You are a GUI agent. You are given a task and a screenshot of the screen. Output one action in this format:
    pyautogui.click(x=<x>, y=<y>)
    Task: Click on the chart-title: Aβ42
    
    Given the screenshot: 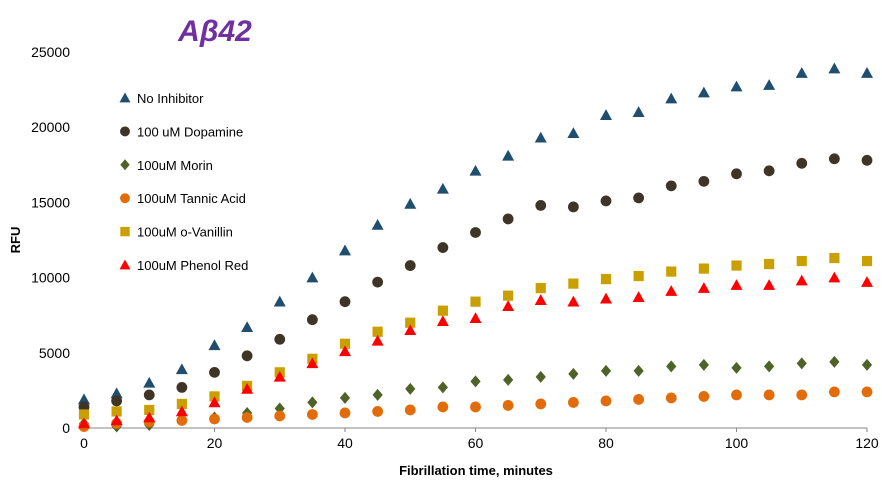 What is the action you would take?
    pyautogui.click(x=214, y=31)
    